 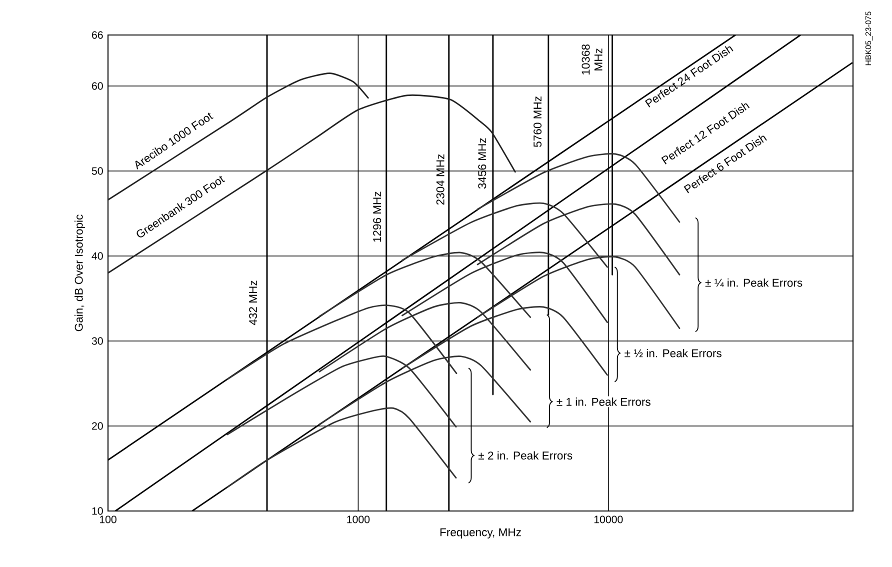 What do you see at coordinates (253, 303) in the screenshot?
I see `text: 432 MHz` at bounding box center [253, 303].